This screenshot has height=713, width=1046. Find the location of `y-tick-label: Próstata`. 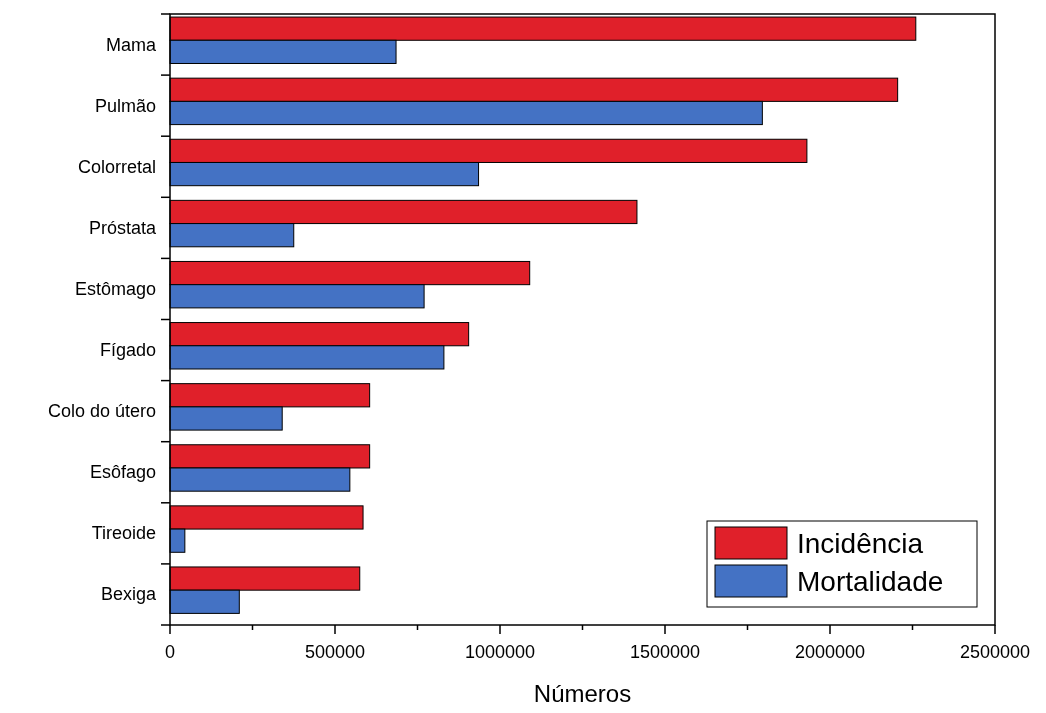

y-tick-label: Próstata is located at coordinates (122, 227).